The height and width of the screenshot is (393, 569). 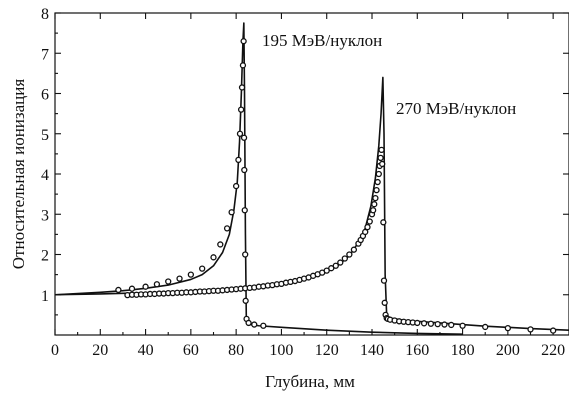 What do you see at coordinates (45, 215) in the screenshot?
I see `y-tick-label: 3` at bounding box center [45, 215].